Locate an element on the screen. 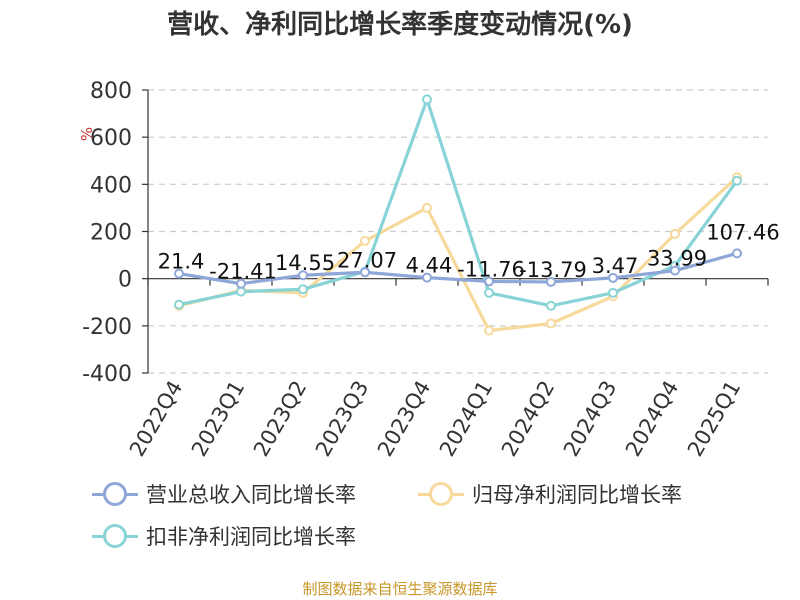 This screenshot has height=600, width=800. y-tick-label: 0 is located at coordinates (125, 280).